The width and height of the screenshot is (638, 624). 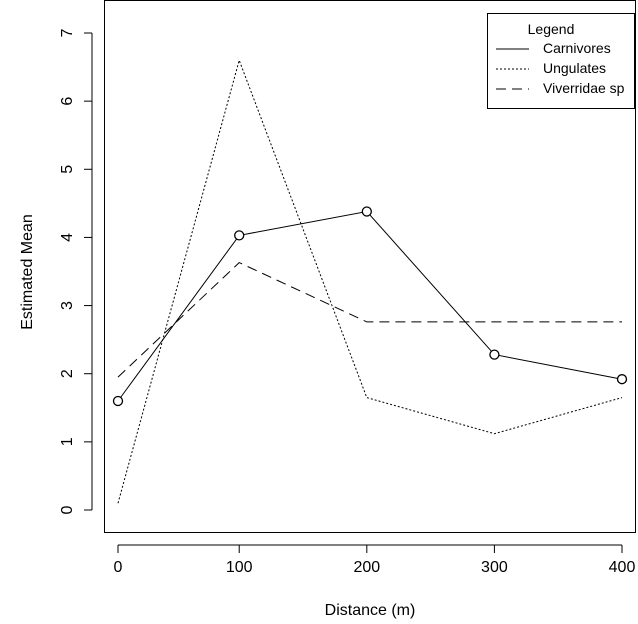 I want to click on legend-label: Ungulates, so click(x=574, y=68).